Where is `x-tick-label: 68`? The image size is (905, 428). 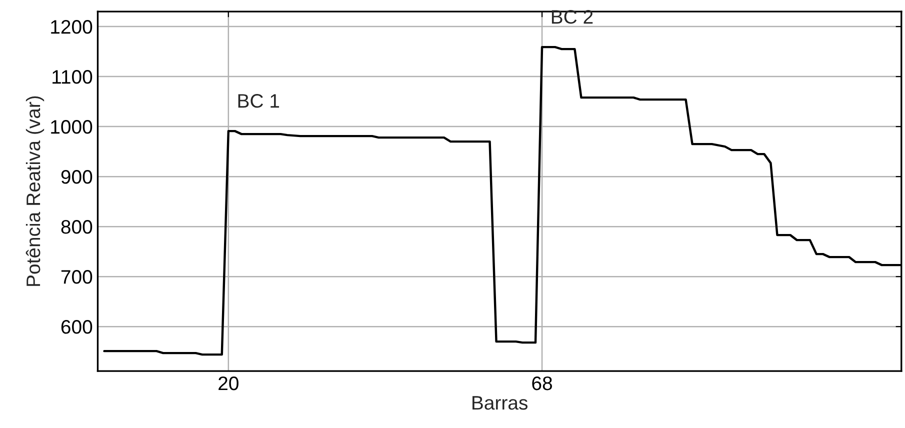
x-tick-label: 68 is located at coordinates (542, 383).